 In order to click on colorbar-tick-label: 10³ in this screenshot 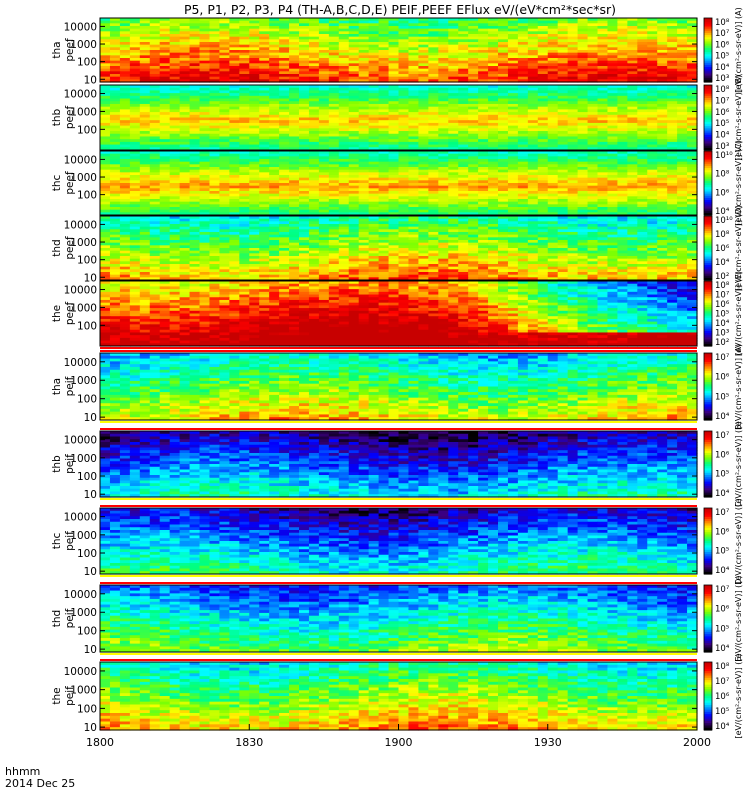, I will do `click(722, 79)`.